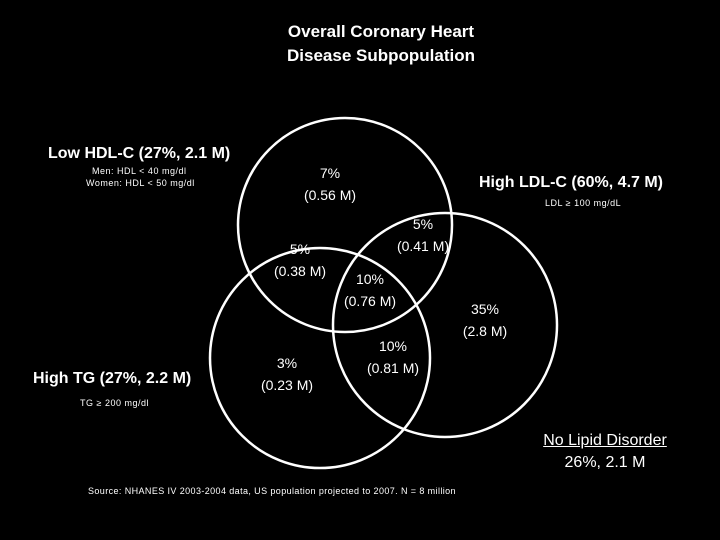 This screenshot has width=720, height=540. What do you see at coordinates (485, 331) in the screenshot?
I see `region-ldl-only-n: (2.8 M)` at bounding box center [485, 331].